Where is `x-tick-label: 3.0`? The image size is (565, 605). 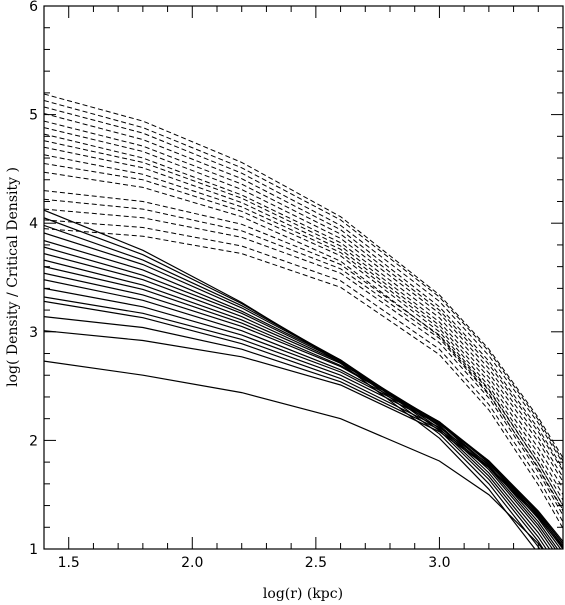 x-tick-label: 3.0 is located at coordinates (439, 563).